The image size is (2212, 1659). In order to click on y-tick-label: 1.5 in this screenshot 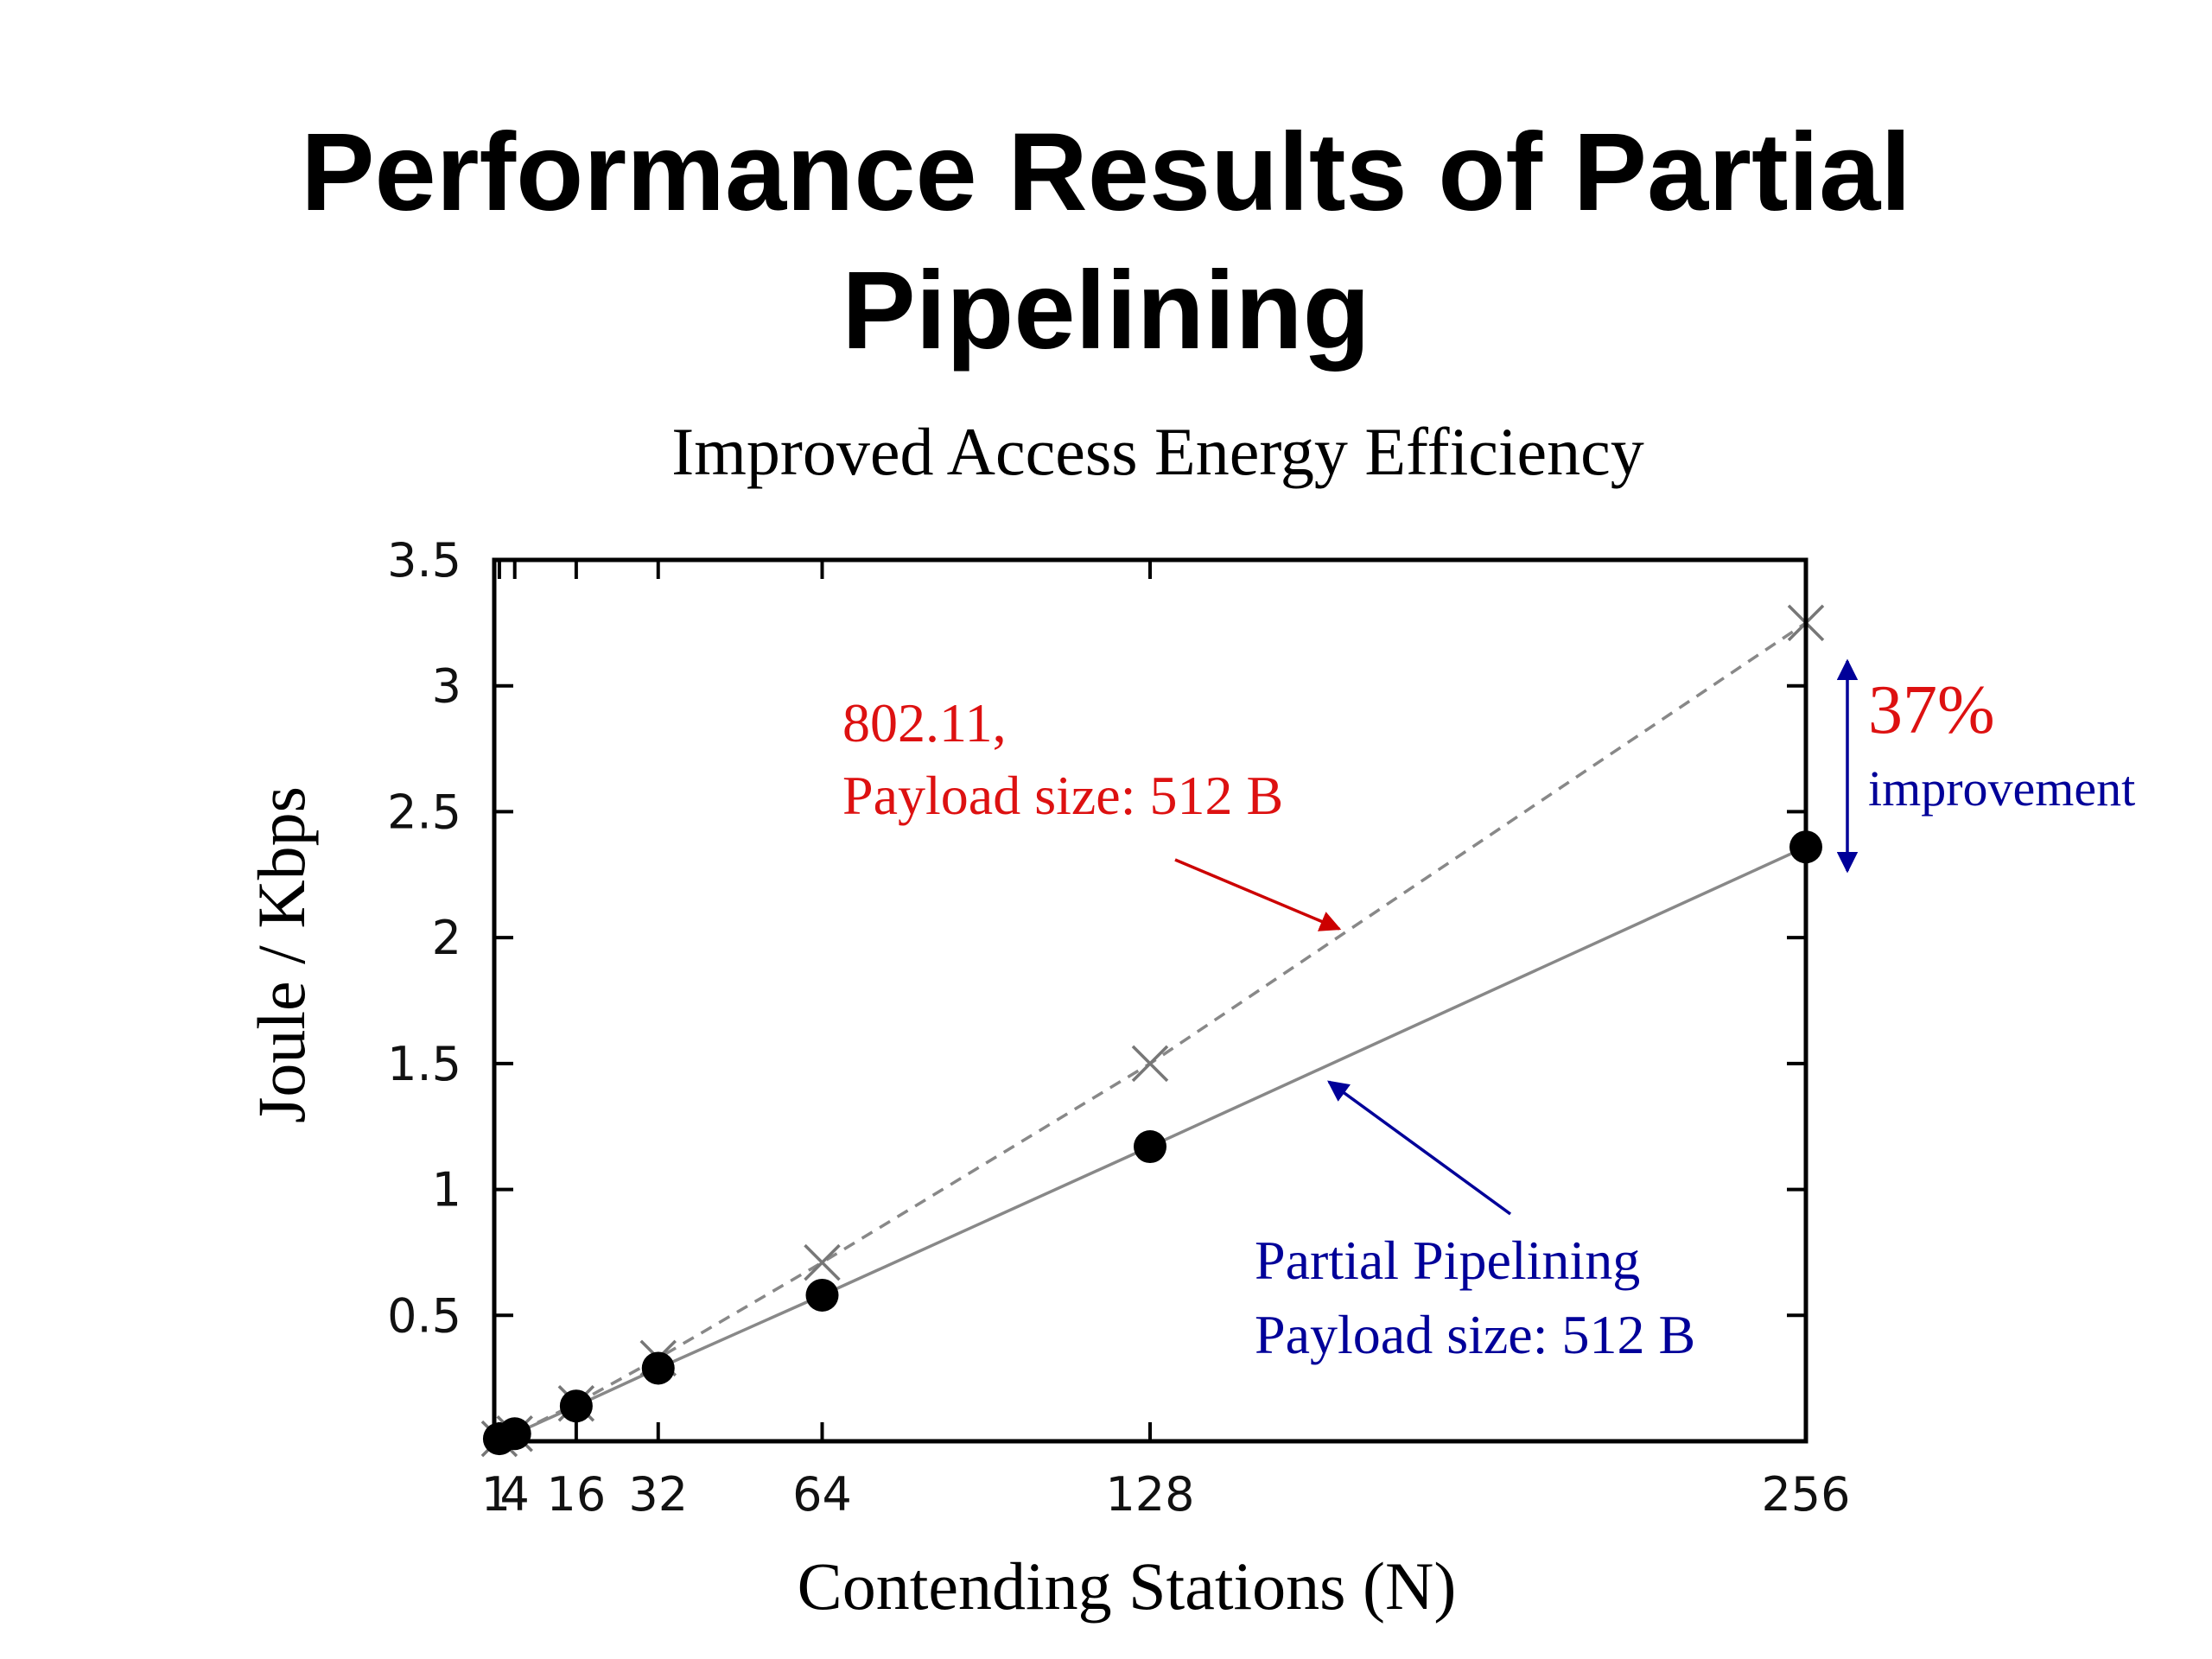, I will do `click(424, 1064)`.